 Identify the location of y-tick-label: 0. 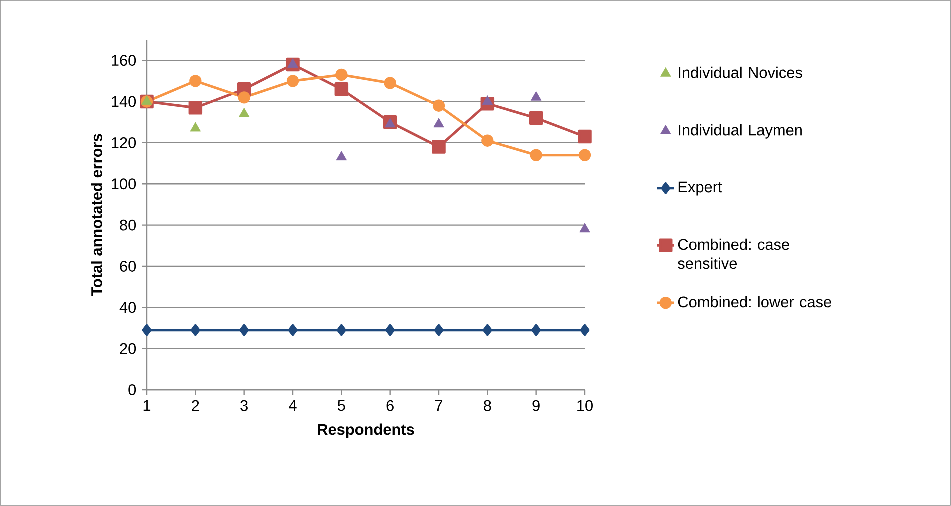
(132, 390).